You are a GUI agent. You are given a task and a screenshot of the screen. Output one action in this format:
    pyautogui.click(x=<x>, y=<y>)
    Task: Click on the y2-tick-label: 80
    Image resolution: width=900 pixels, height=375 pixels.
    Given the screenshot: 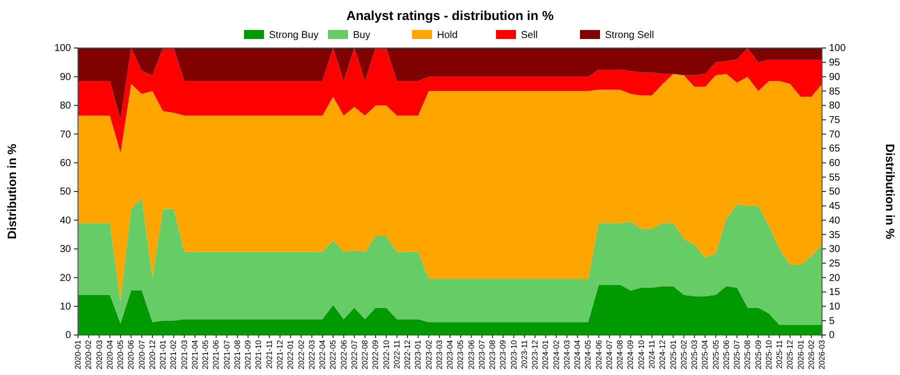 What is the action you would take?
    pyautogui.click(x=835, y=106)
    